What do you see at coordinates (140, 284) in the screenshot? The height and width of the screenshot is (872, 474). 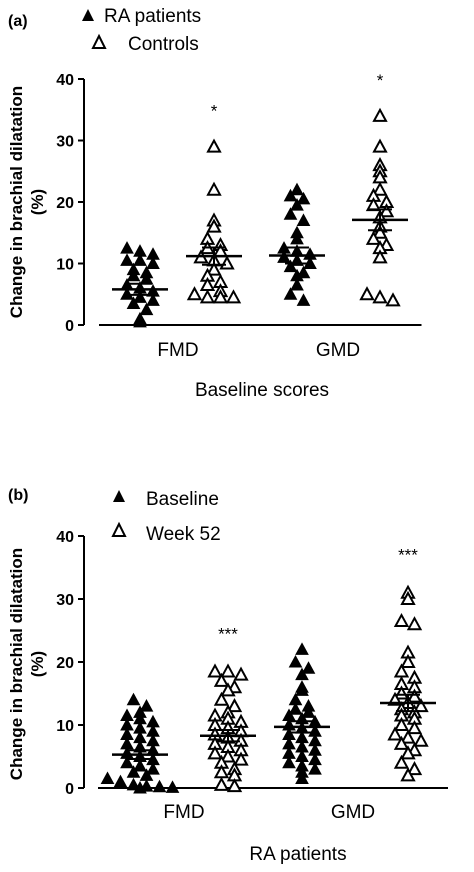 I see `series-fmd-filled` at bounding box center [140, 284].